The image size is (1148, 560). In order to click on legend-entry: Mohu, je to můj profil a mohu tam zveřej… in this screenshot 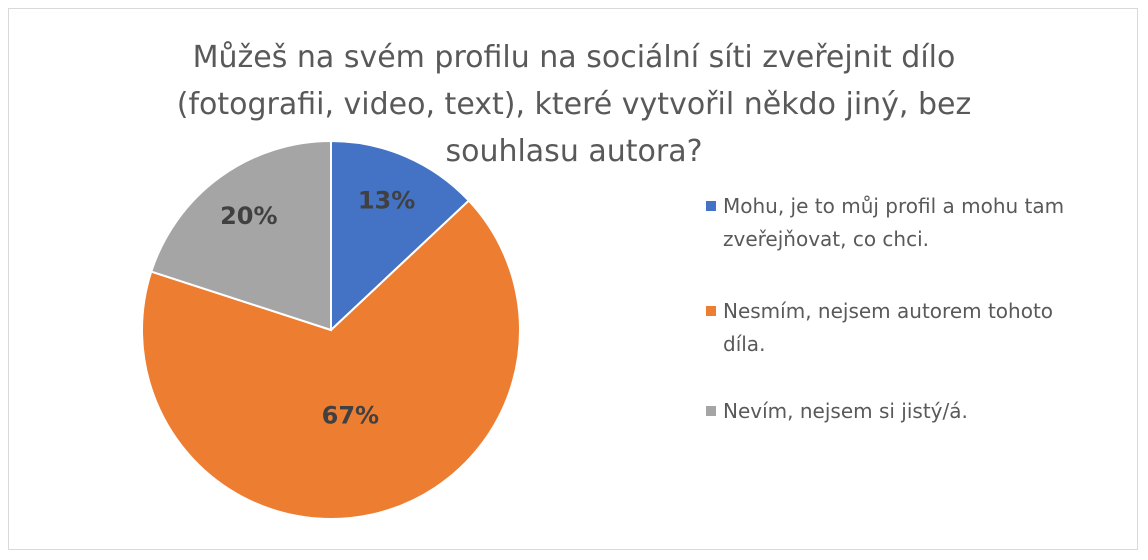, I will do `click(886, 223)`.